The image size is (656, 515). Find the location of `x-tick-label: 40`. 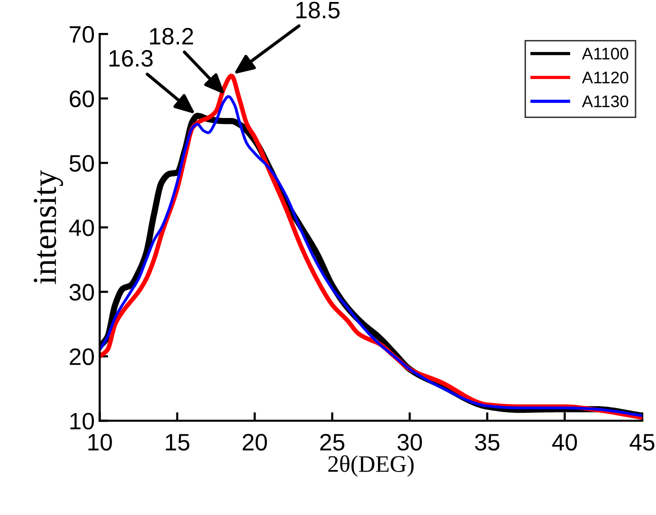

x-tick-label: 40 is located at coordinates (564, 442).